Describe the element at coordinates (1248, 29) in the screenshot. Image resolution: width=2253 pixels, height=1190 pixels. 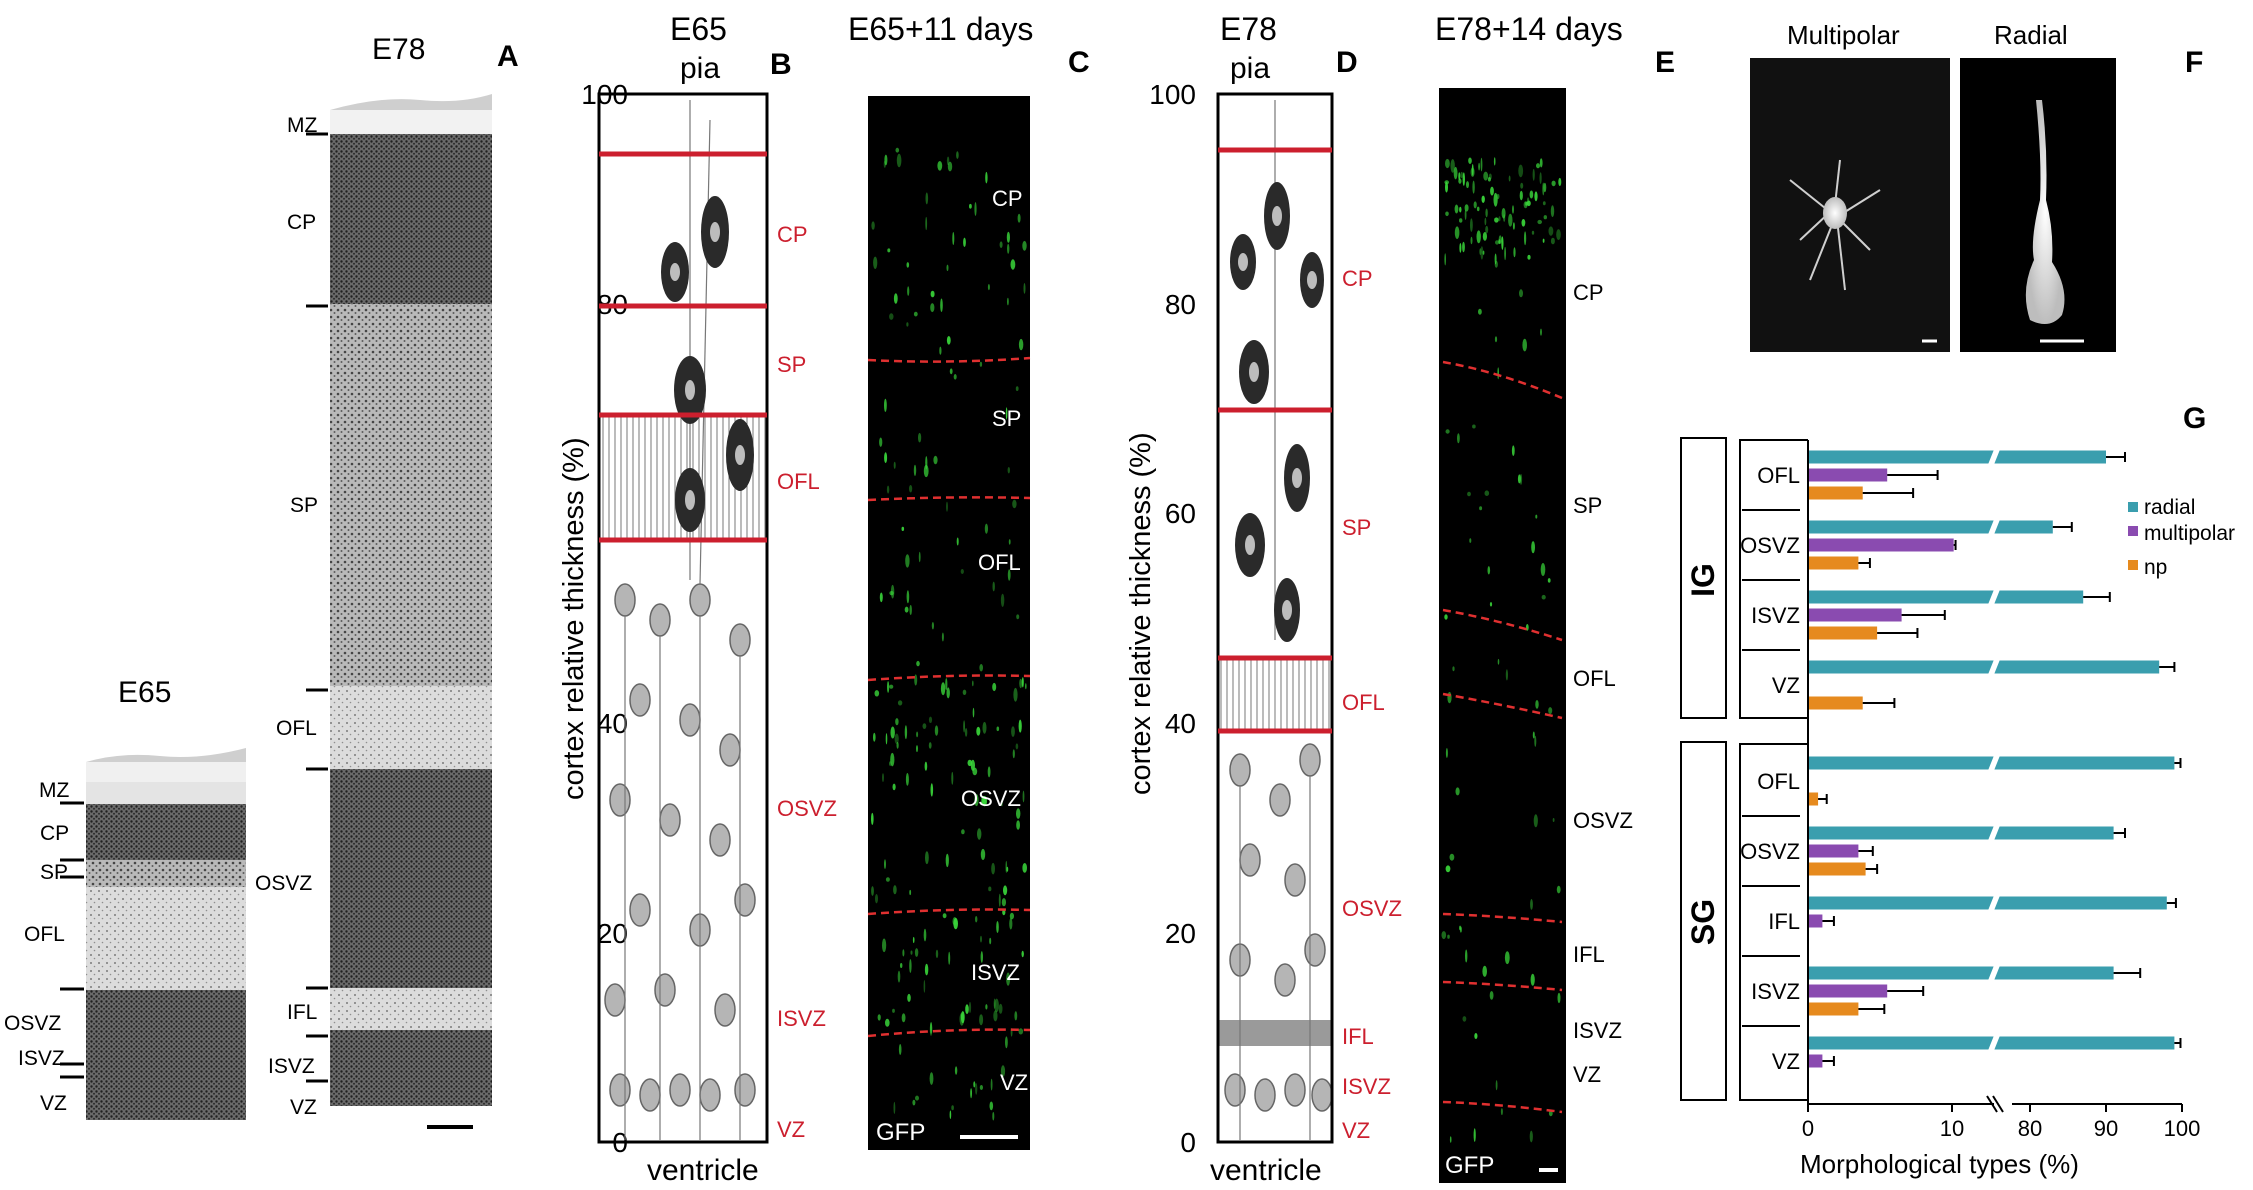
I see `panel-d-title: E78` at that location.